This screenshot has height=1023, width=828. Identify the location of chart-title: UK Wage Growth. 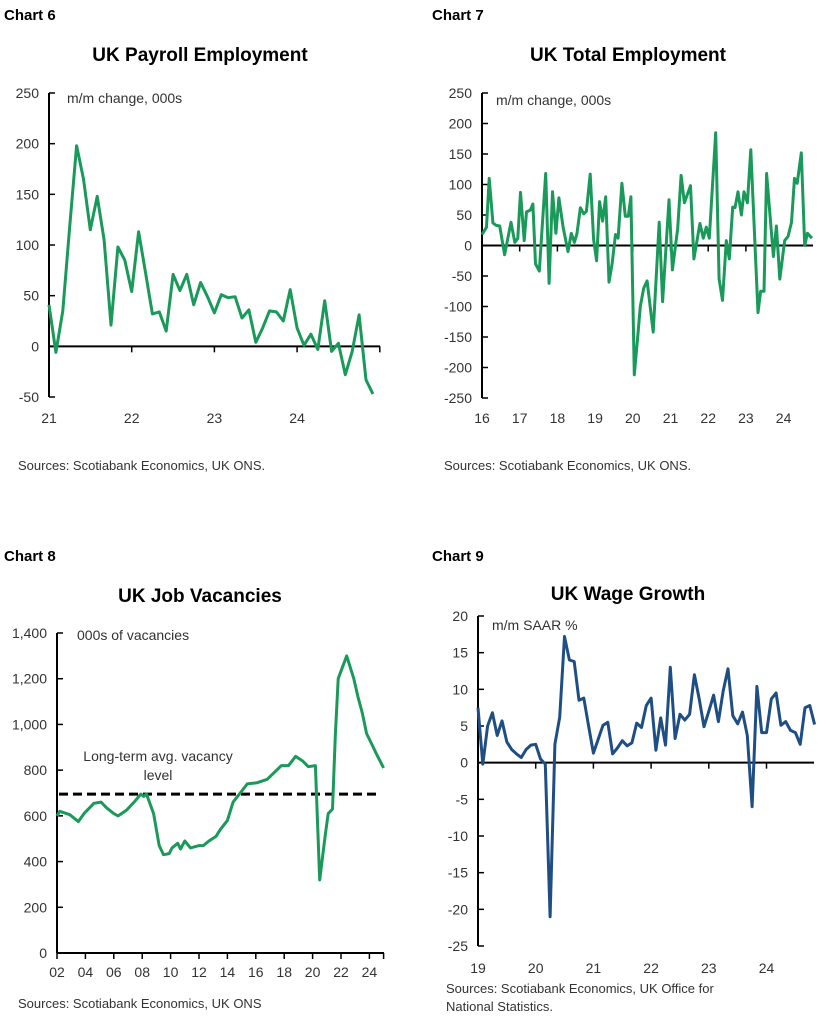
(628, 594).